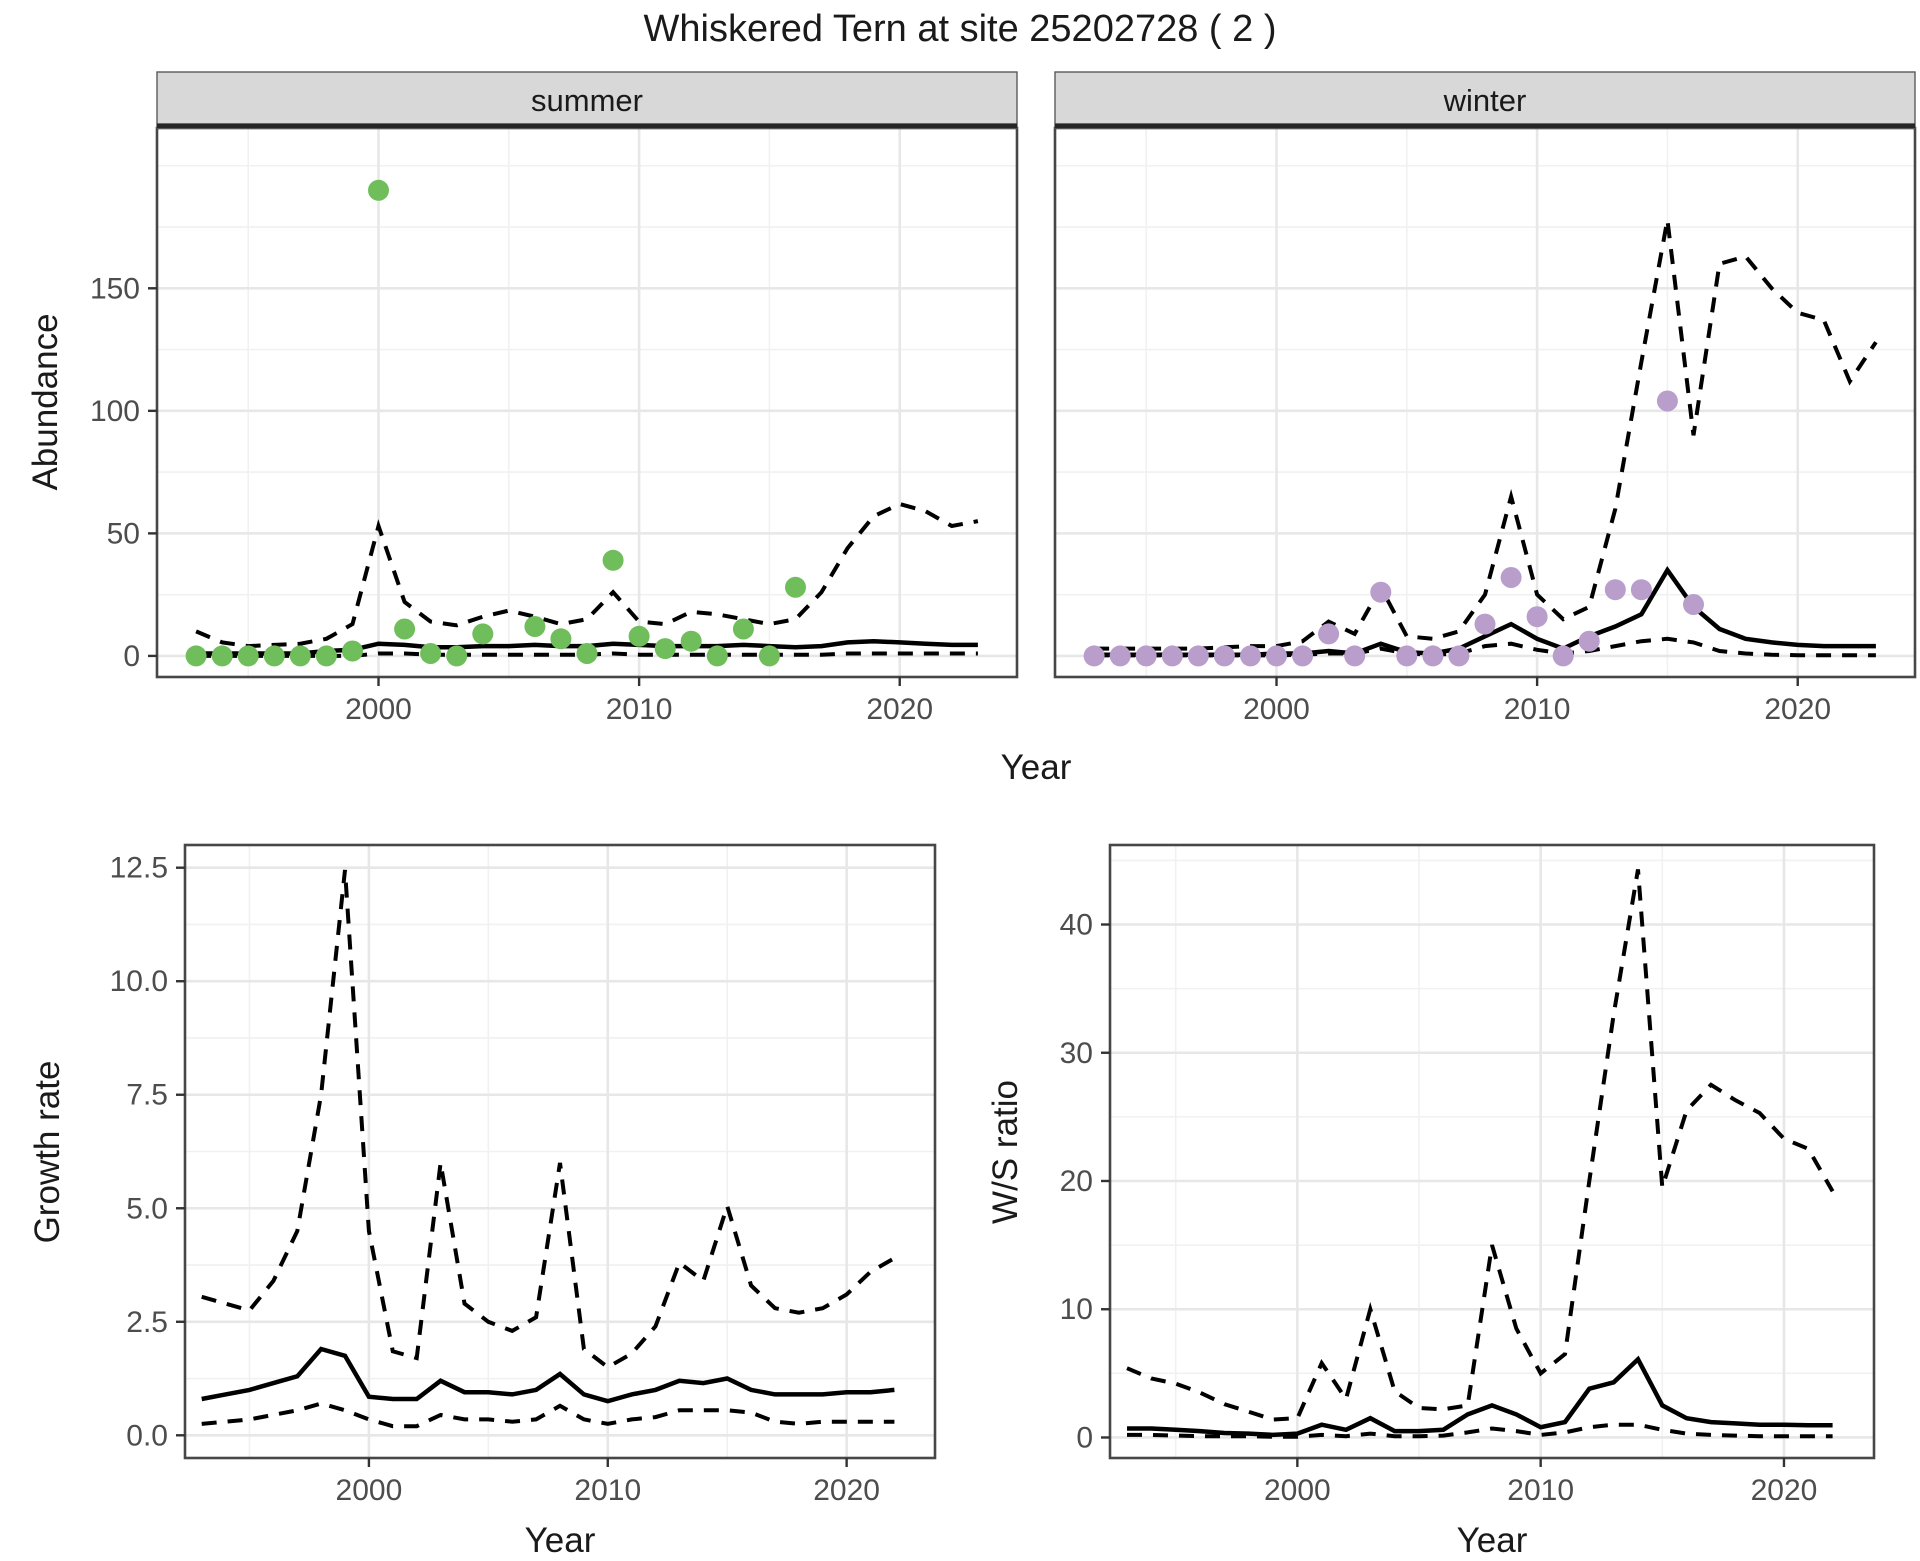 Image resolution: width=1920 pixels, height=1561 pixels. What do you see at coordinates (139, 981) in the screenshot?
I see `y-tick-label: 10.0` at bounding box center [139, 981].